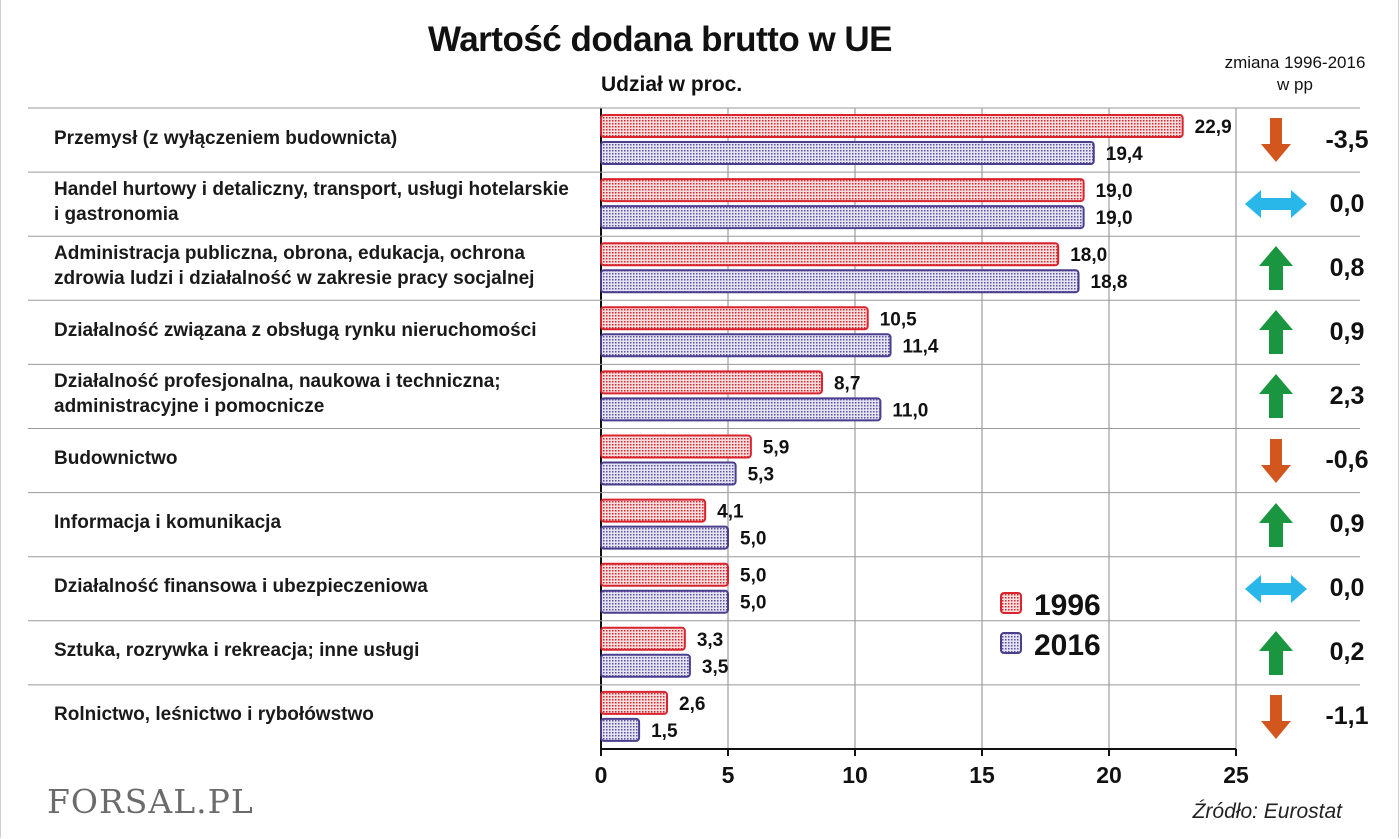  I want to click on category-label: Budownictwo, so click(324, 458).